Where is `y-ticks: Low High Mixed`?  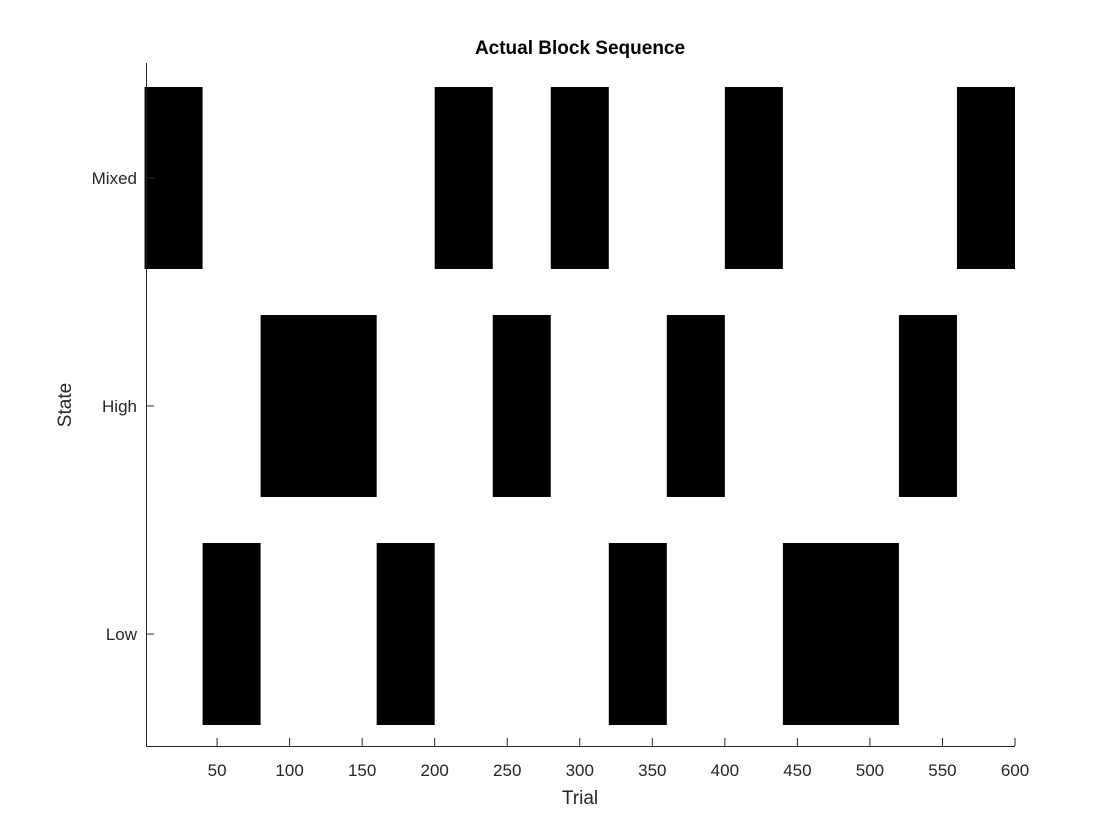 y-ticks: Low High Mixed is located at coordinates (123, 406).